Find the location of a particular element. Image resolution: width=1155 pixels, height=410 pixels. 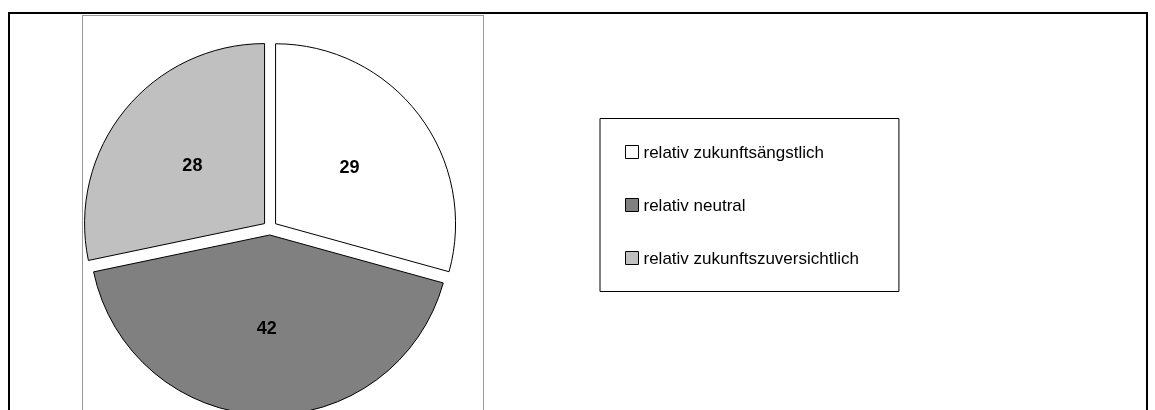

legend-label: relativ zukunftsängstlich is located at coordinates (733, 152).